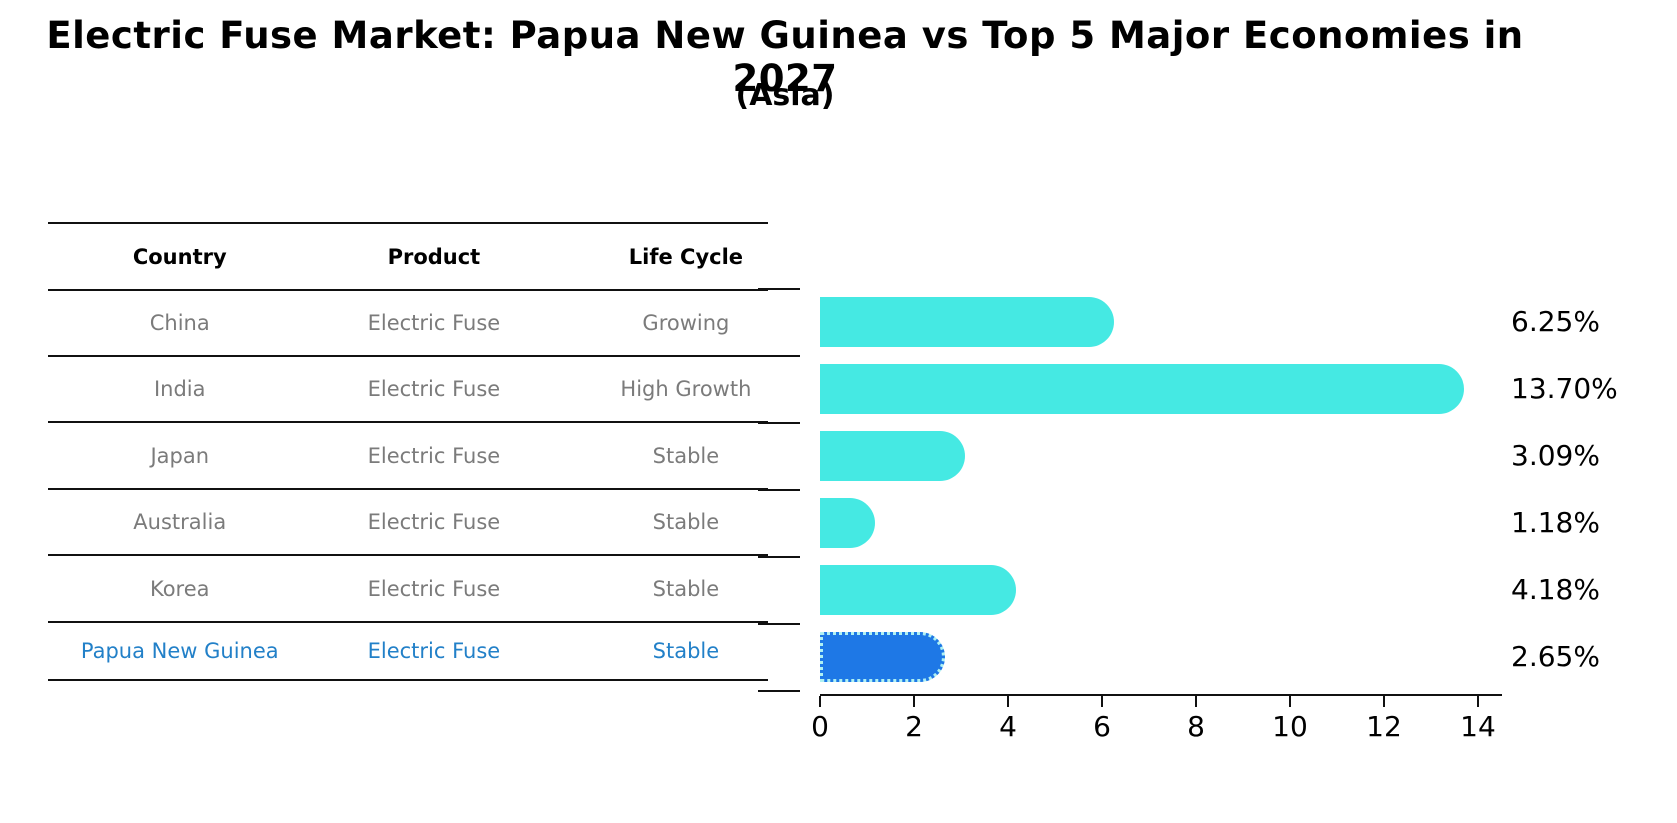  I want to click on x-tick-label: 12, so click(1384, 726).